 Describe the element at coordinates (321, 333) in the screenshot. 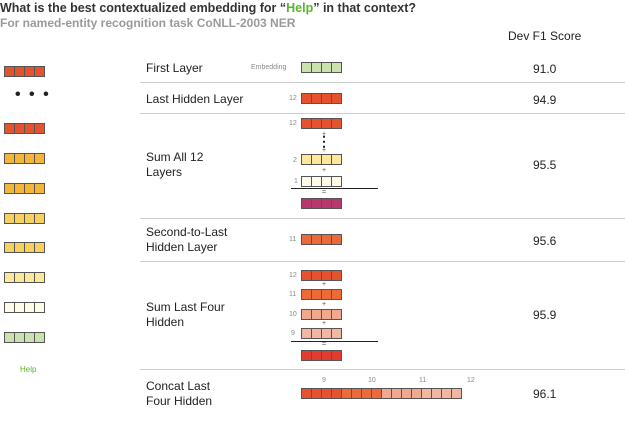

I see `layer-9-strip` at that location.